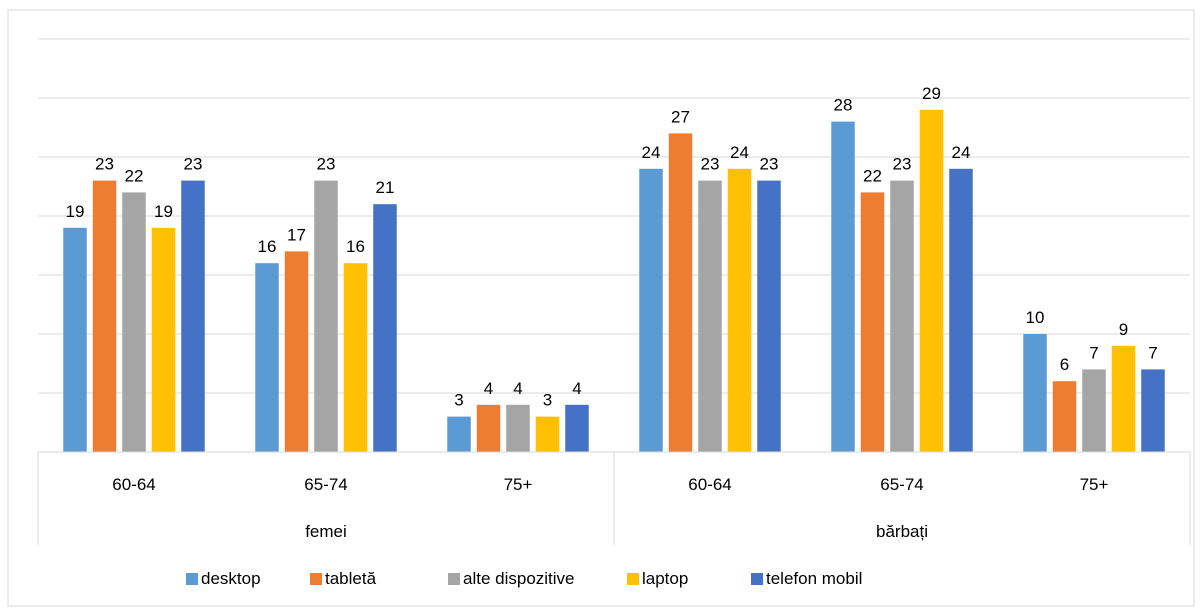 The width and height of the screenshot is (1200, 615). Describe the element at coordinates (519, 578) in the screenshot. I see `legend-label: alte dispozitive` at that location.